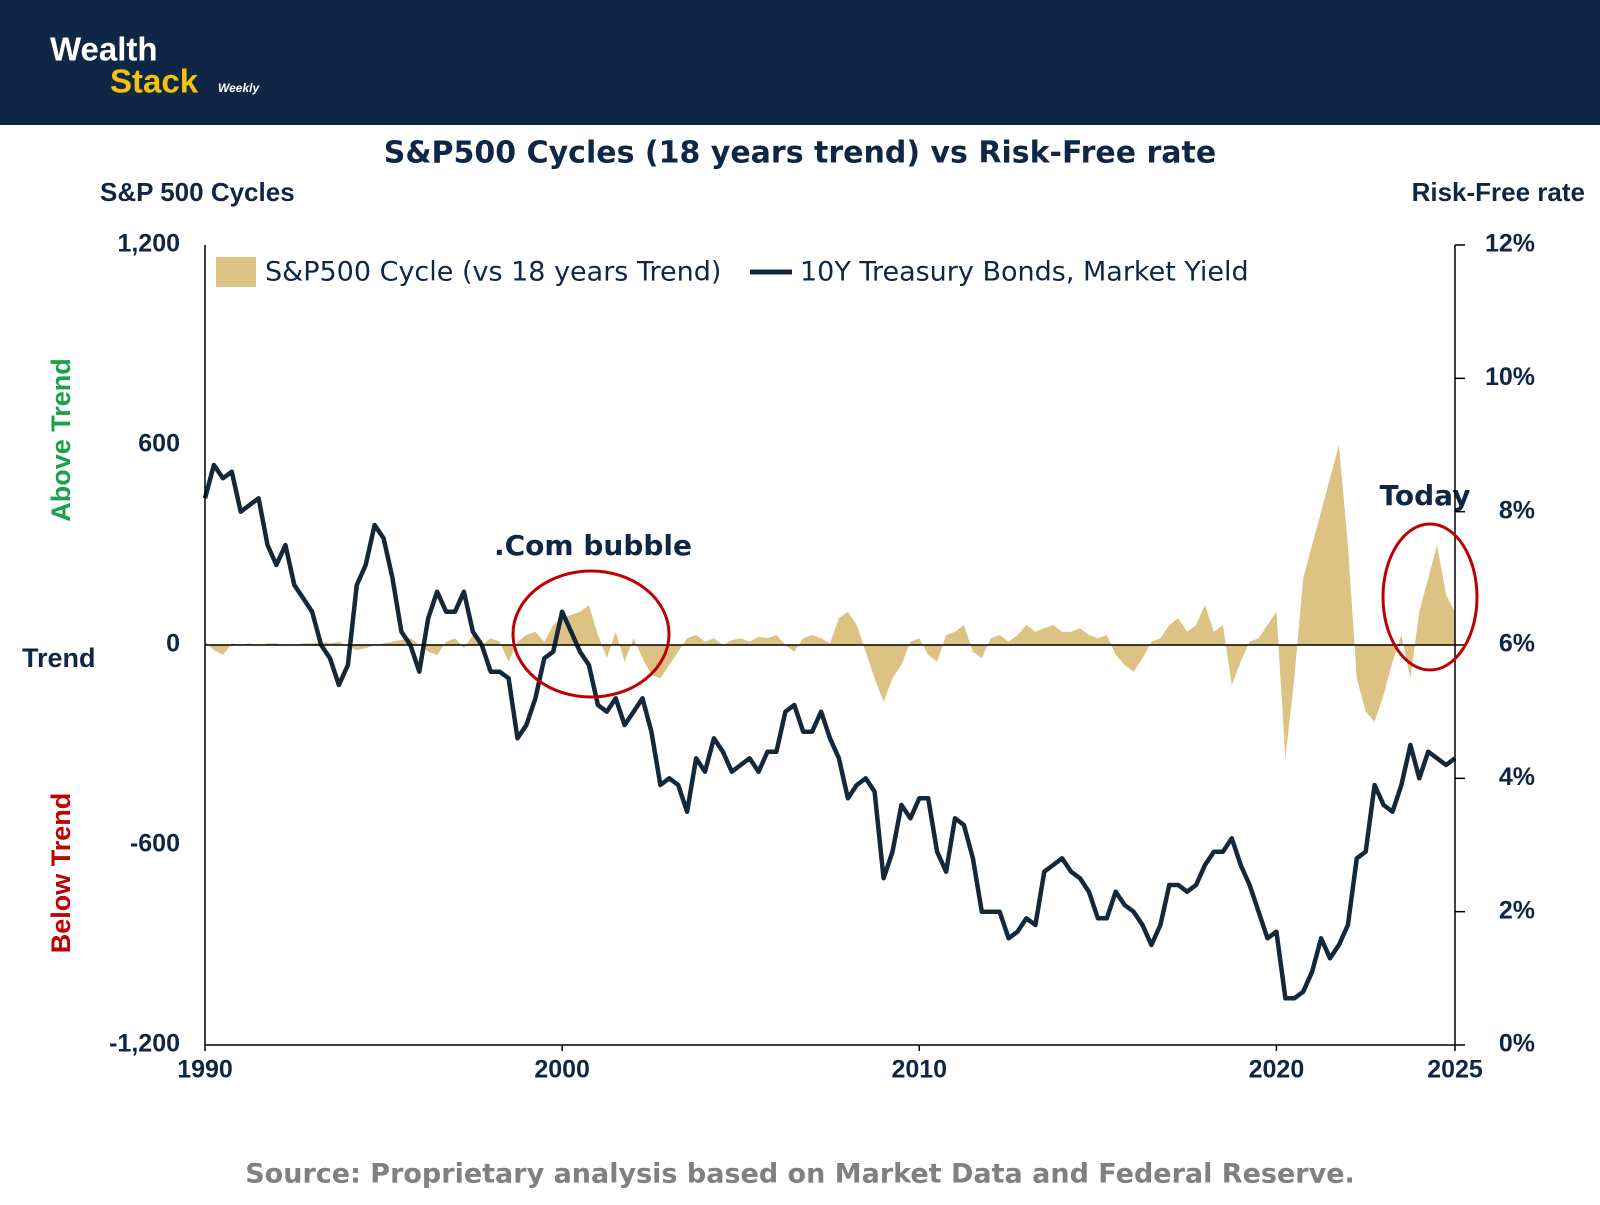 This screenshot has width=1600, height=1205. Describe the element at coordinates (205, 1070) in the screenshot. I see `x-tick-label: 1990` at that location.